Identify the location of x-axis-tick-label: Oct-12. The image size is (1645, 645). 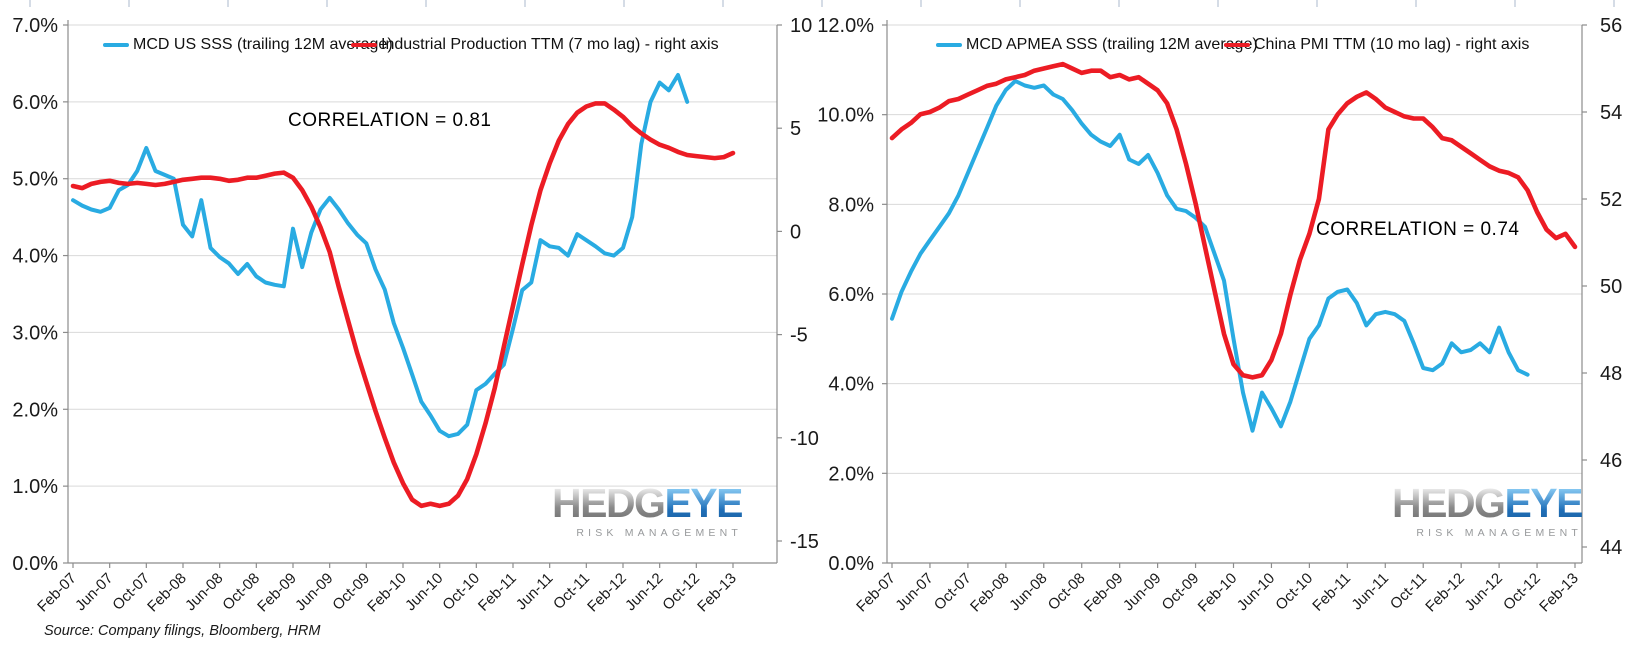
(1522, 592).